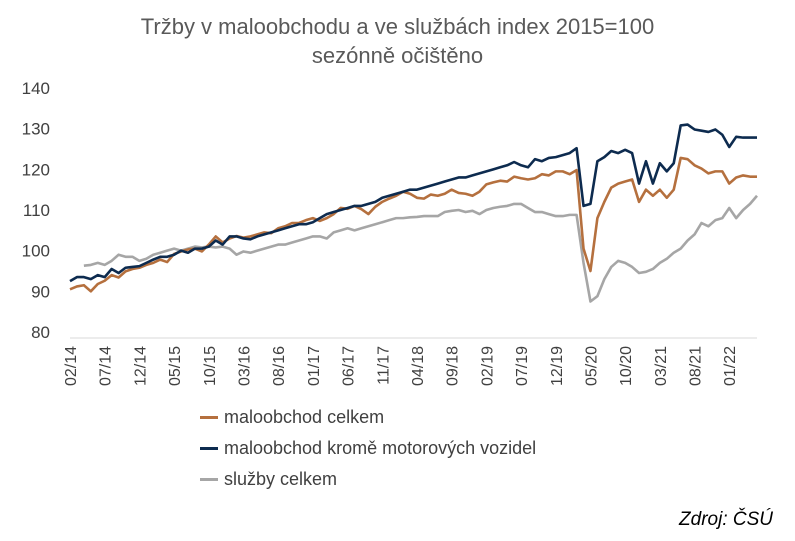 The width and height of the screenshot is (795, 541). I want to click on x-tick-label: 10/15, so click(210, 366).